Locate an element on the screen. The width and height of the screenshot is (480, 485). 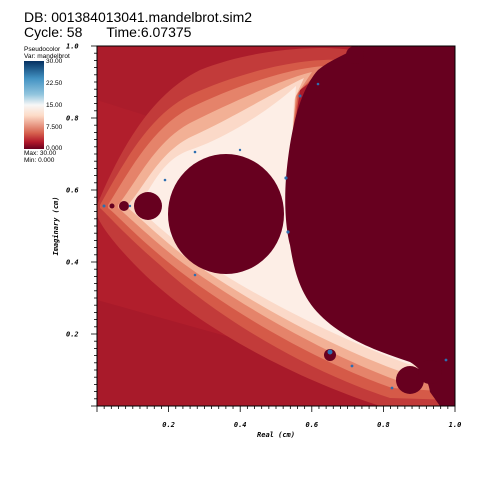
y-tick-label: 1.0 is located at coordinates (72, 47).